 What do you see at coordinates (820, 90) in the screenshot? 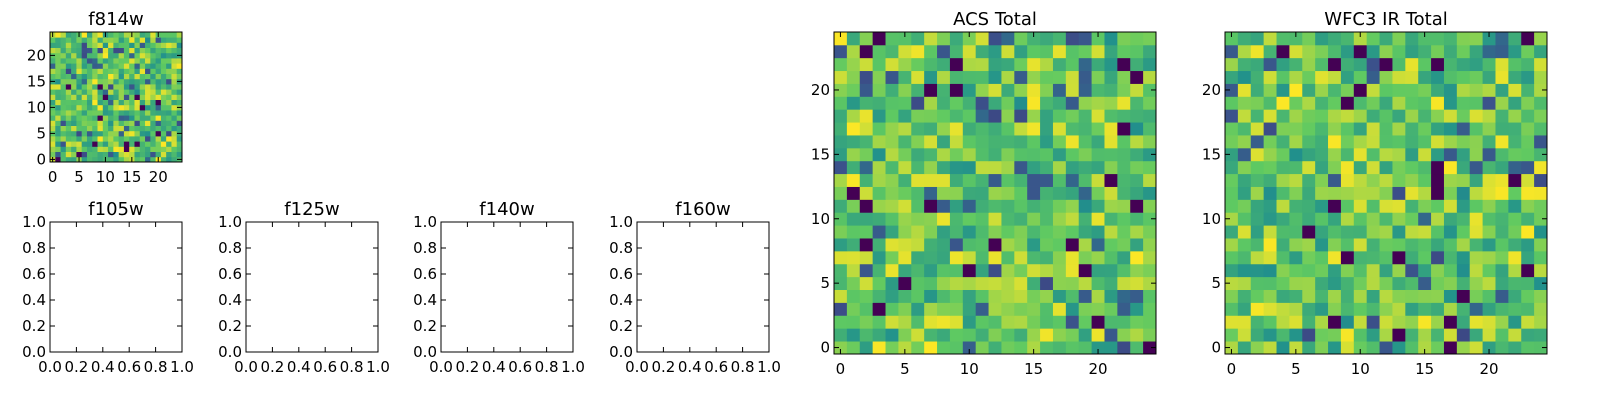
I see `y-tick-label: 20` at bounding box center [820, 90].